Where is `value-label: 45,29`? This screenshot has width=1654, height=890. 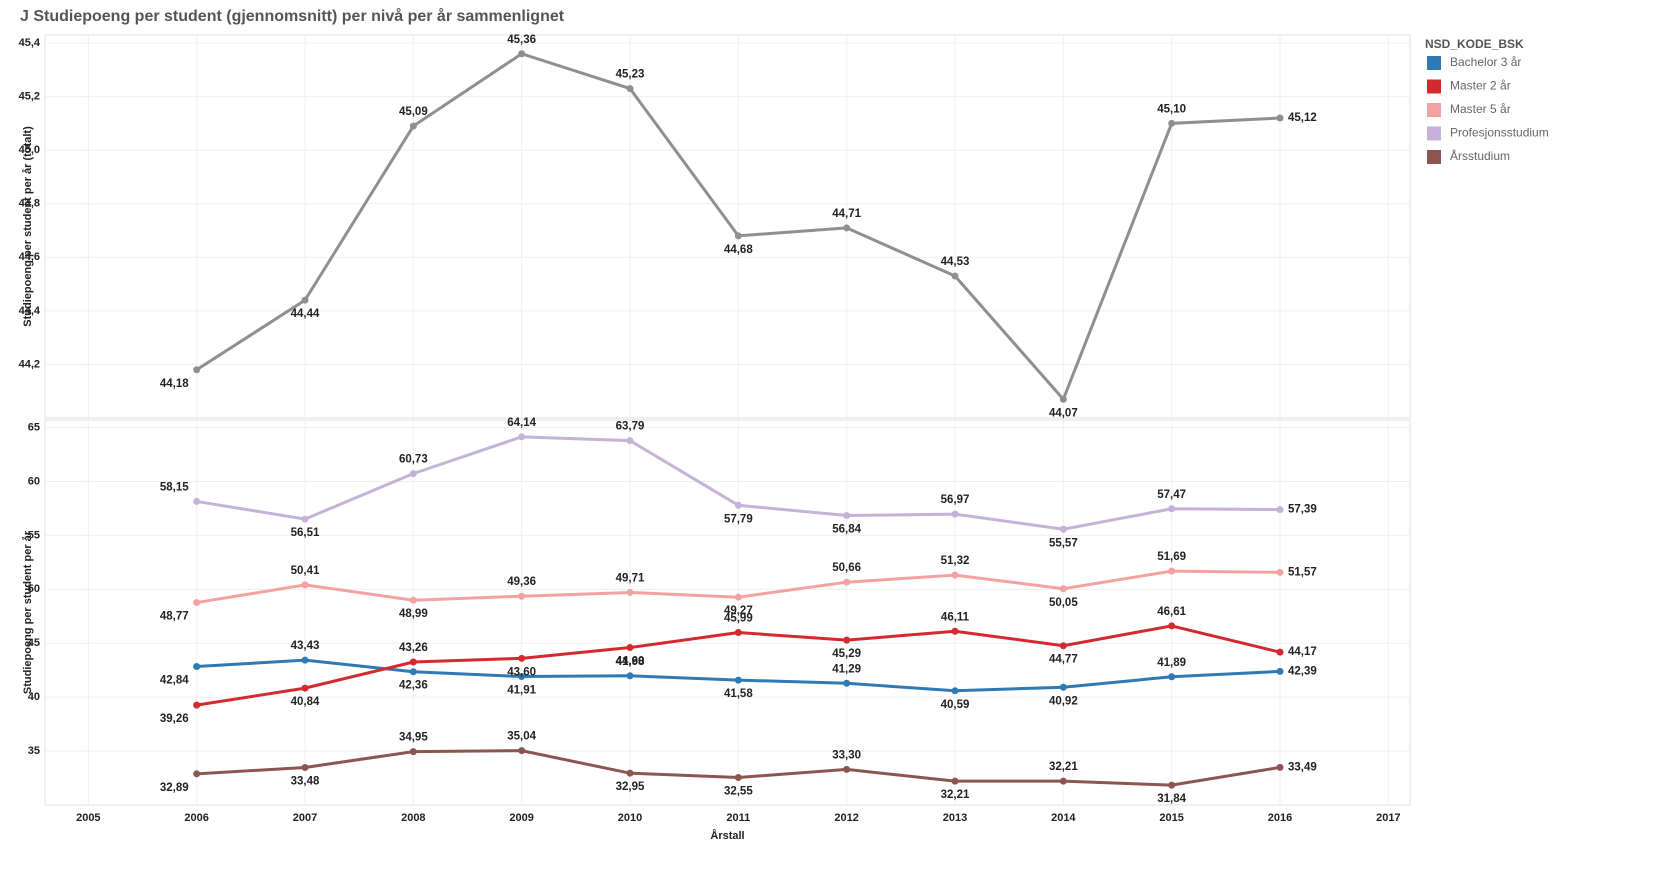
value-label: 45,29 is located at coordinates (846, 654).